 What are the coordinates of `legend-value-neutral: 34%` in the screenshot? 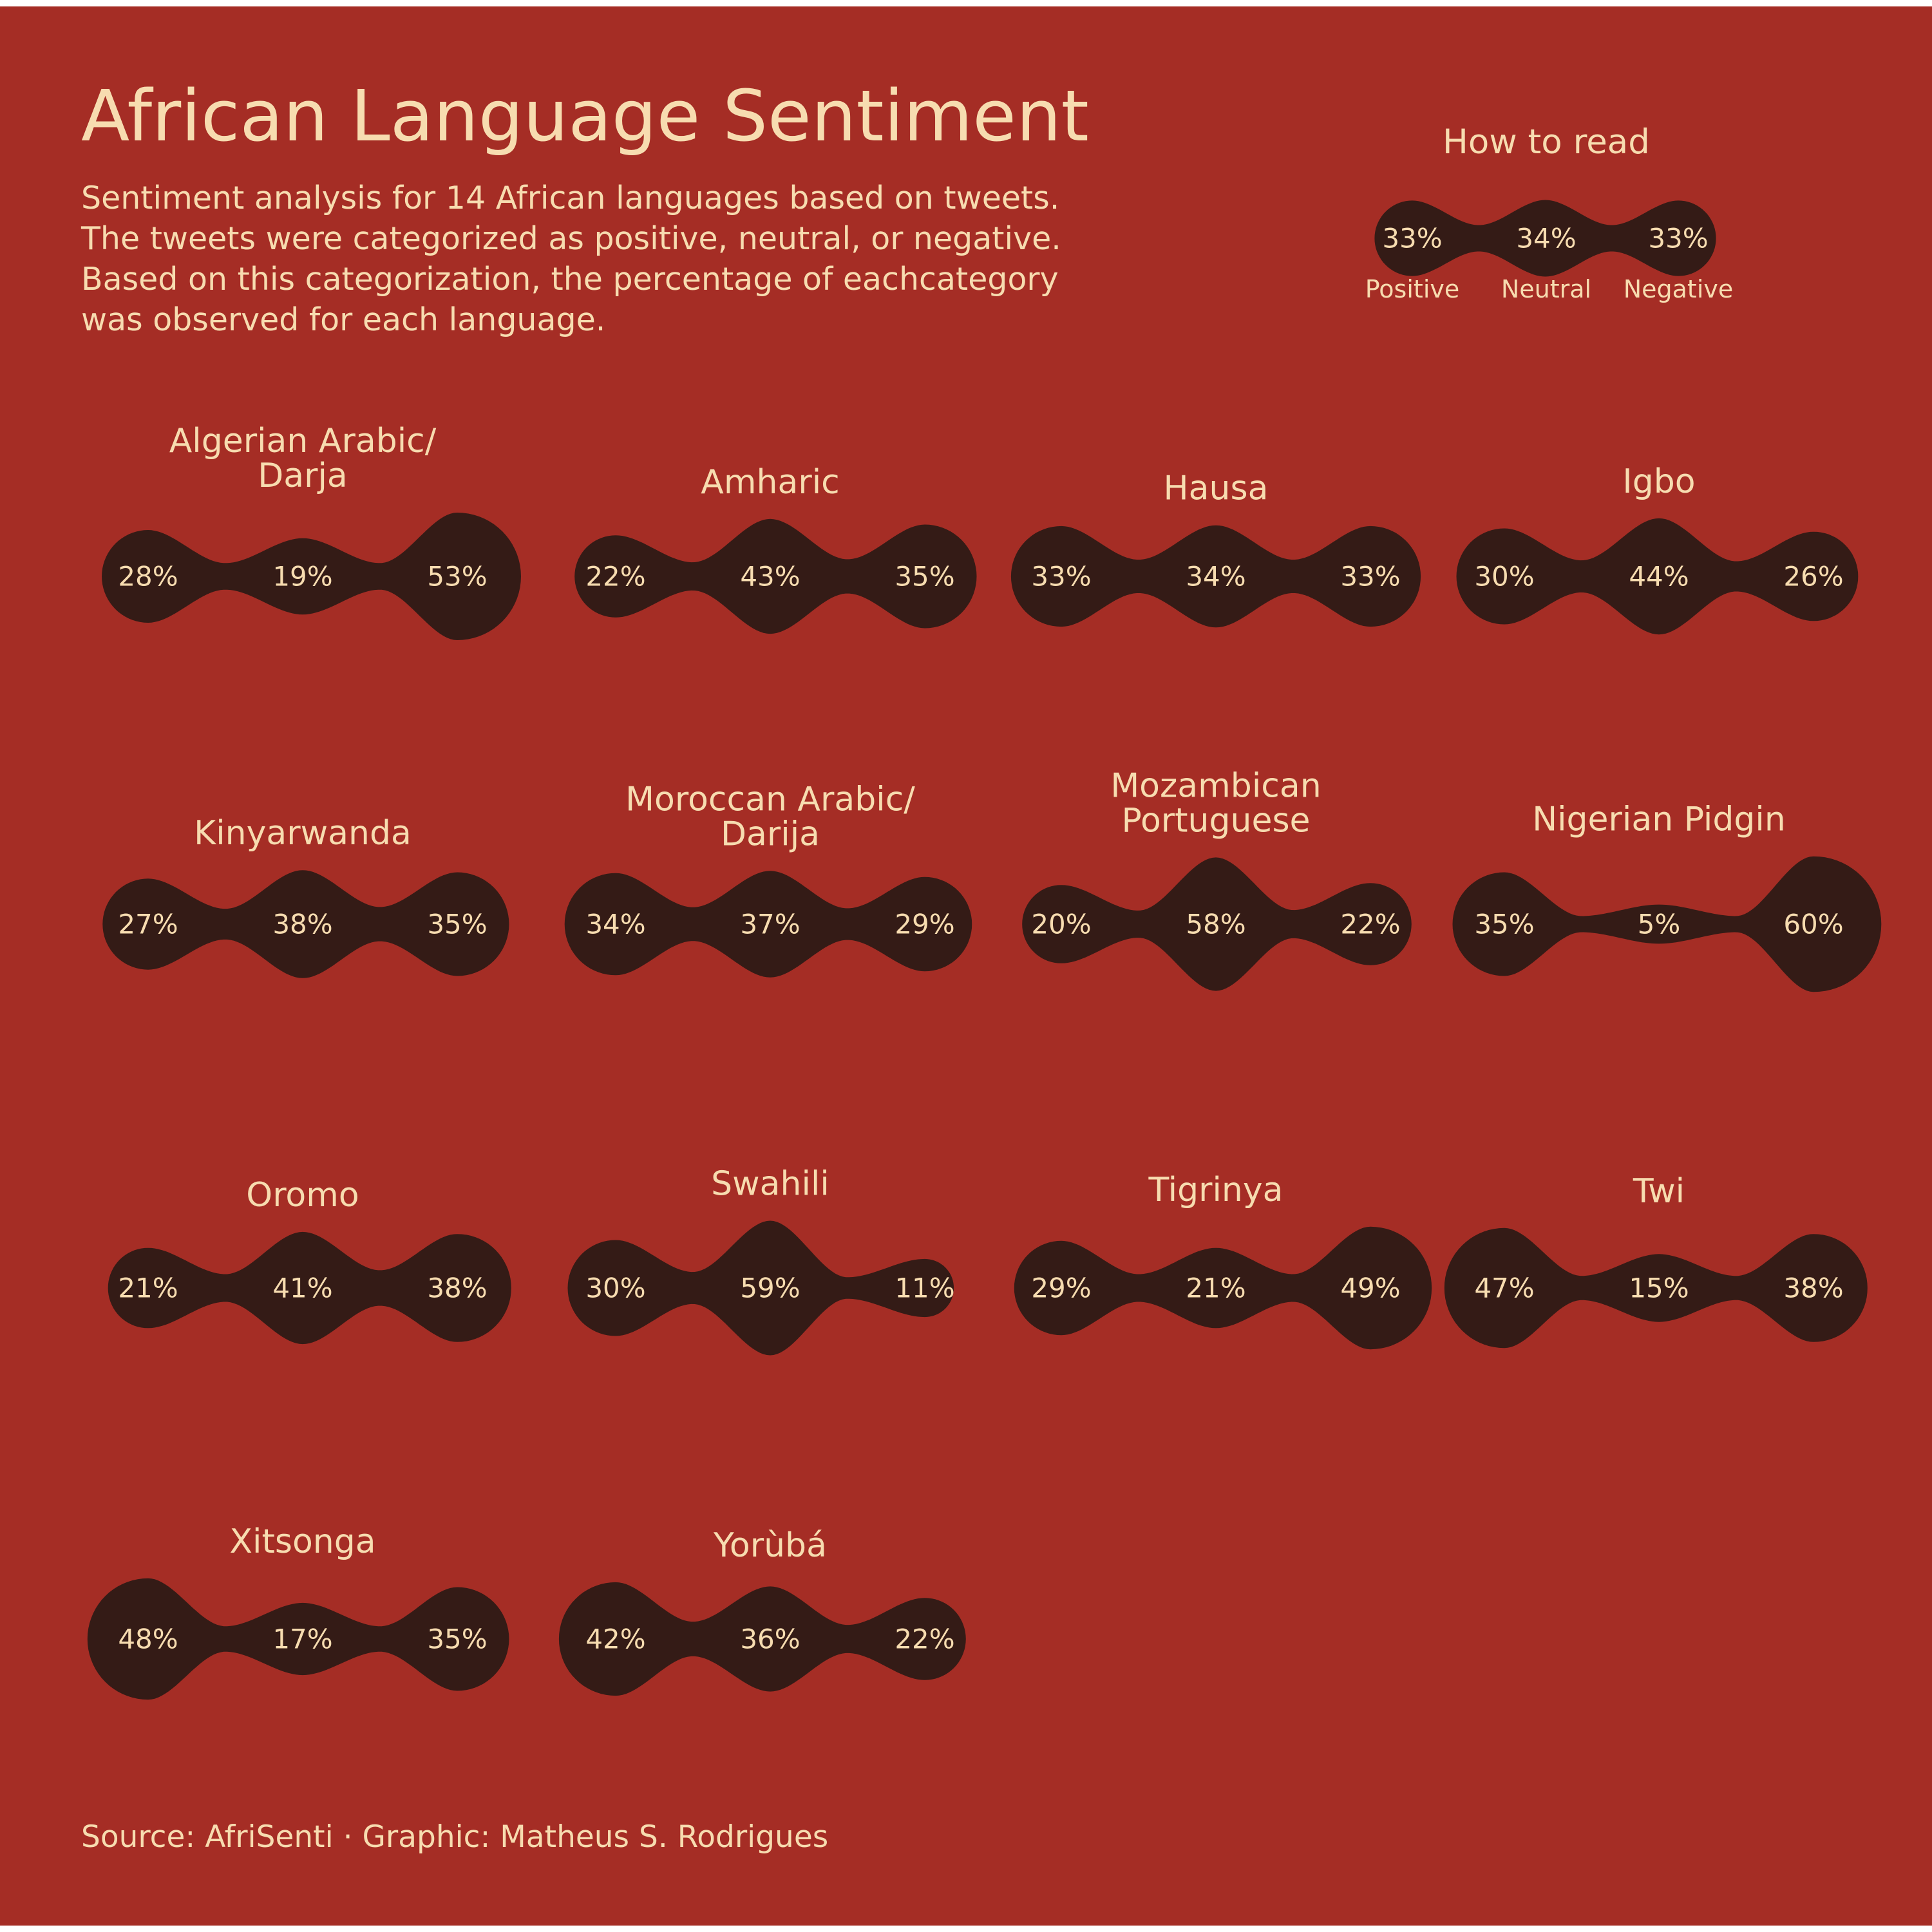 It's located at (1546, 239).